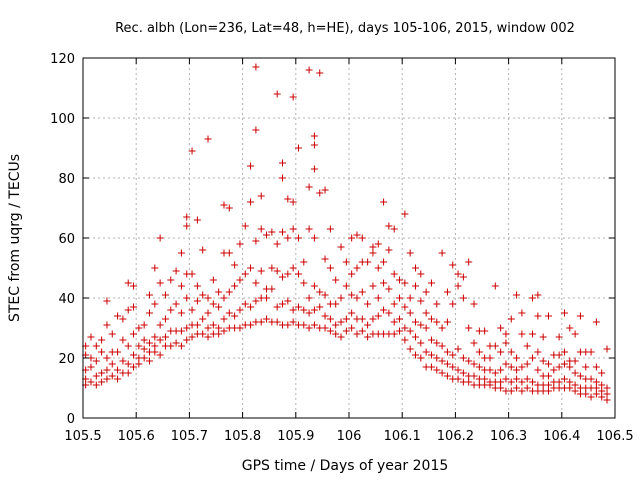 The height and width of the screenshot is (480, 640). What do you see at coordinates (189, 436) in the screenshot?
I see `x-tick-label: 105.7` at bounding box center [189, 436].